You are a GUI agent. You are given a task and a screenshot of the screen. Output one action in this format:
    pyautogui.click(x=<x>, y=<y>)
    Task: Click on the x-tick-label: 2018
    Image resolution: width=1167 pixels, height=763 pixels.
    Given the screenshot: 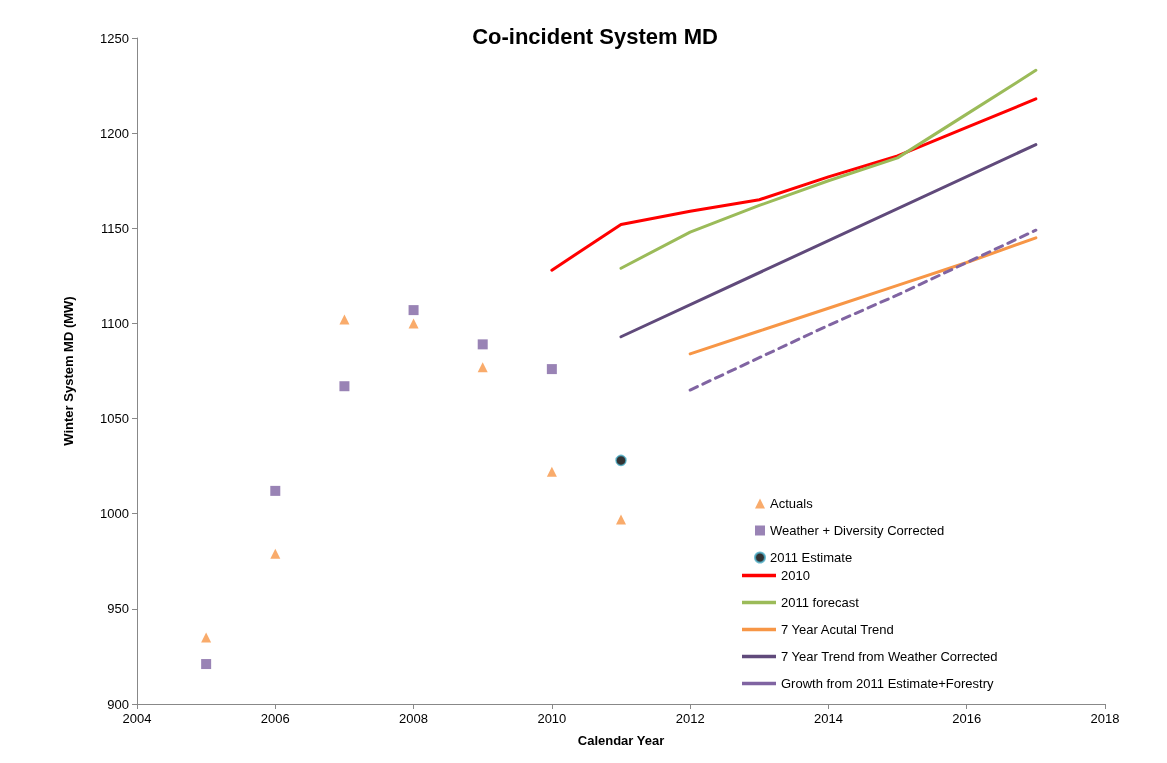 What is the action you would take?
    pyautogui.click(x=1105, y=718)
    